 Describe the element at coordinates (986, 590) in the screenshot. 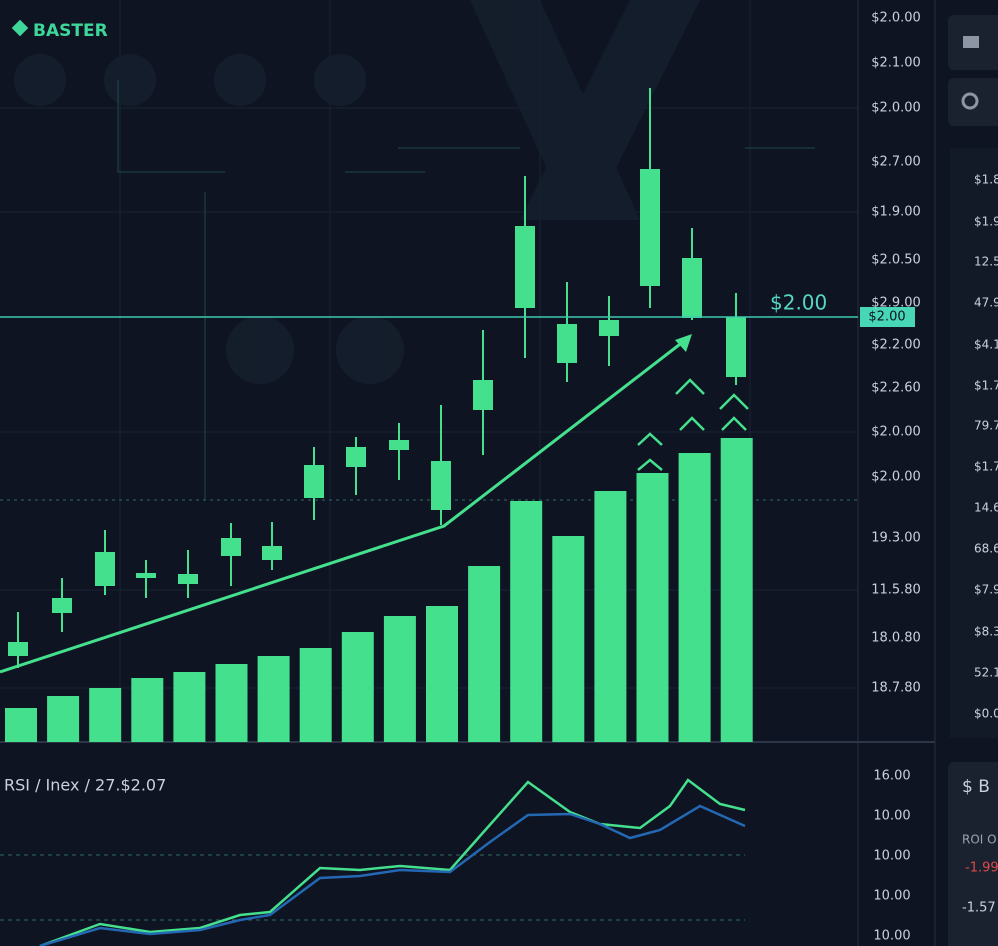

I see `sidebar-value: $7.9` at that location.